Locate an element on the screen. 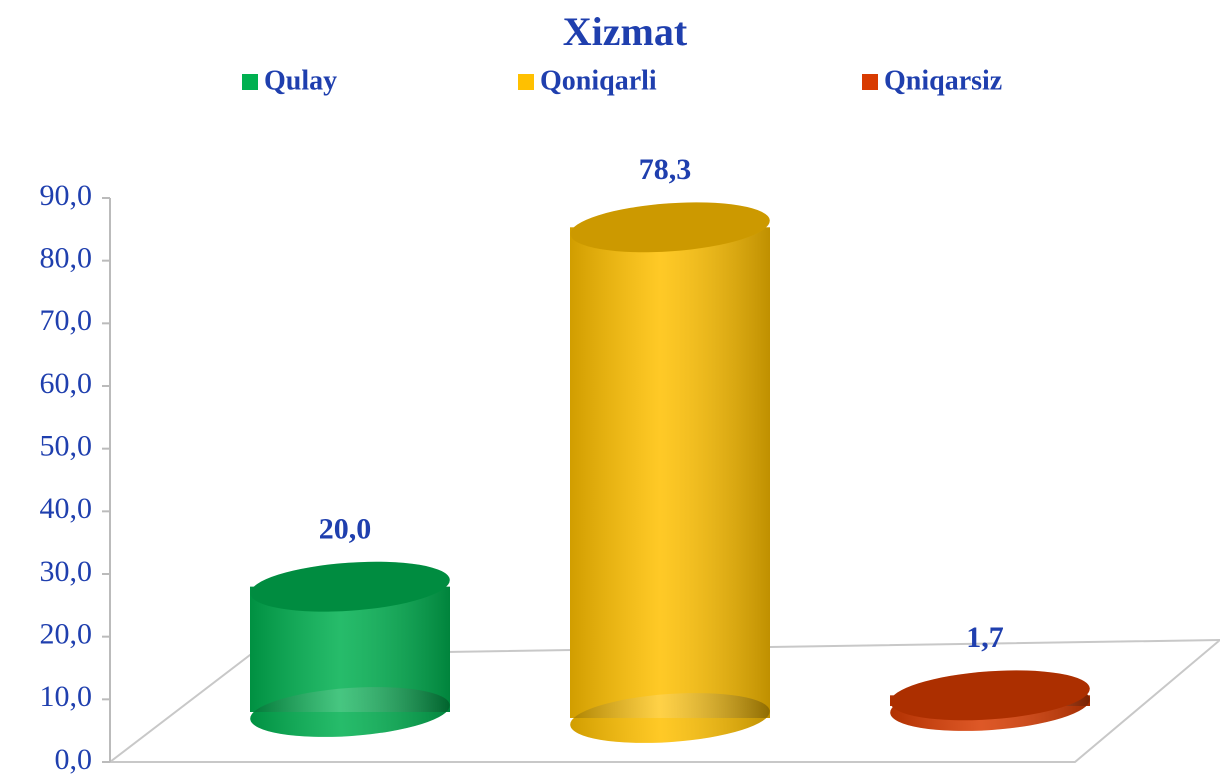 This screenshot has height=781, width=1220. y-tick-label: 80,0 is located at coordinates (66, 258).